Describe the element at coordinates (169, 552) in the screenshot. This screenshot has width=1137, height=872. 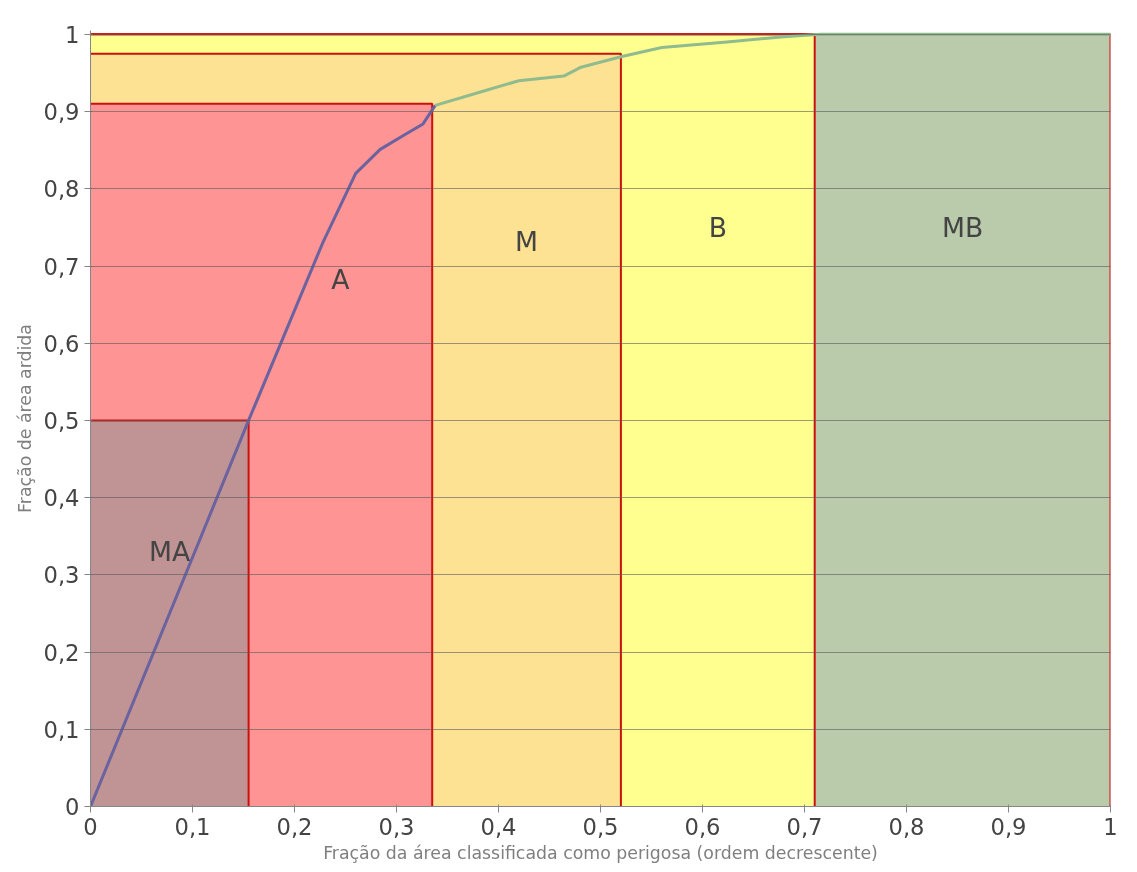
I see `series-label: MA` at that location.